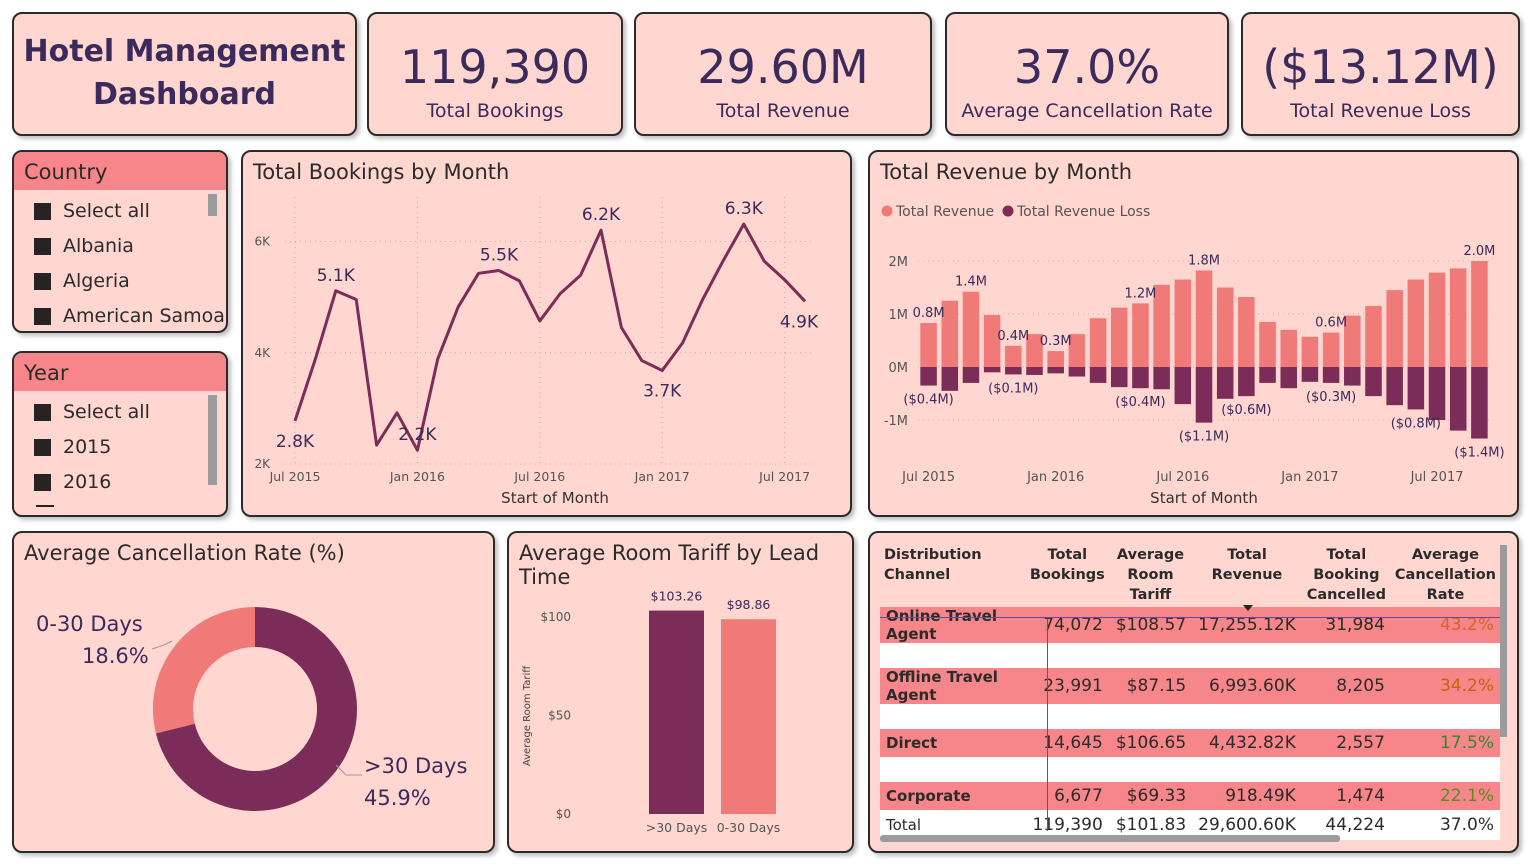  What do you see at coordinates (1067, 565) in the screenshot?
I see `col-header: Total Bookings` at bounding box center [1067, 565].